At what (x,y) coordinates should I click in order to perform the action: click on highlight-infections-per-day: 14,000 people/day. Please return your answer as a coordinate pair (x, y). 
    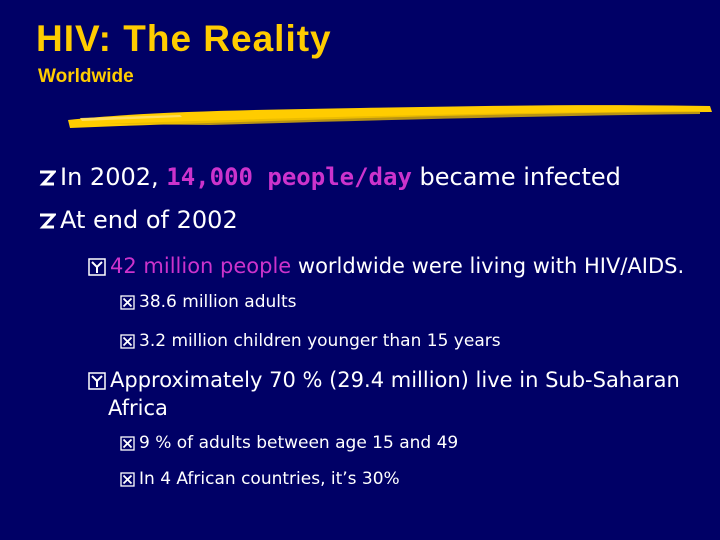
    Looking at the image, I should click on (289, 177).